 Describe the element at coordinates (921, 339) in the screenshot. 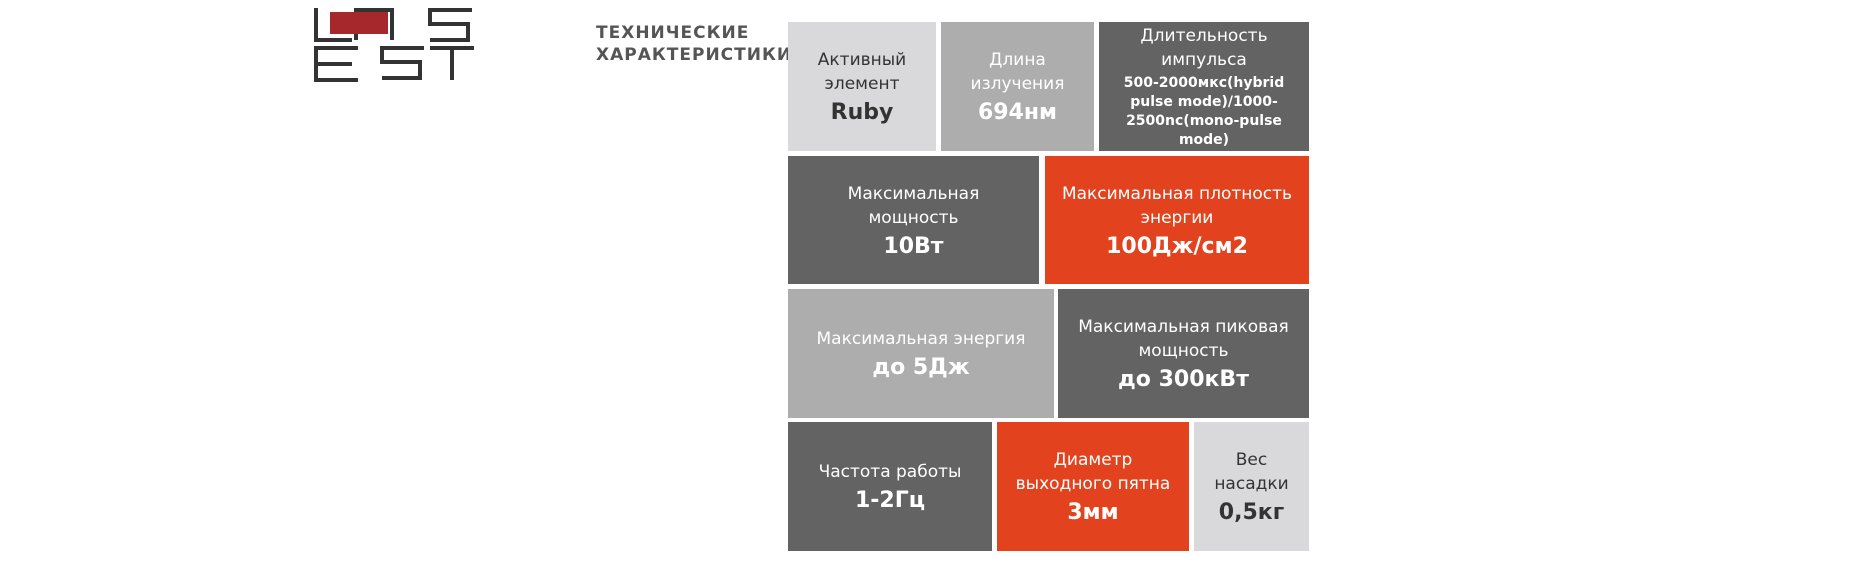

I see `spec-label: Максимальная энергия` at that location.